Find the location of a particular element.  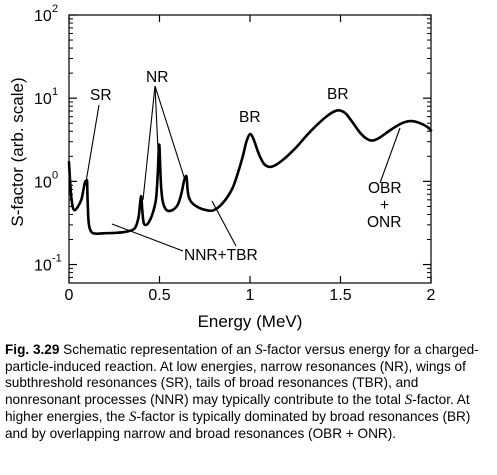

sr-leader-line is located at coordinates (92, 143).